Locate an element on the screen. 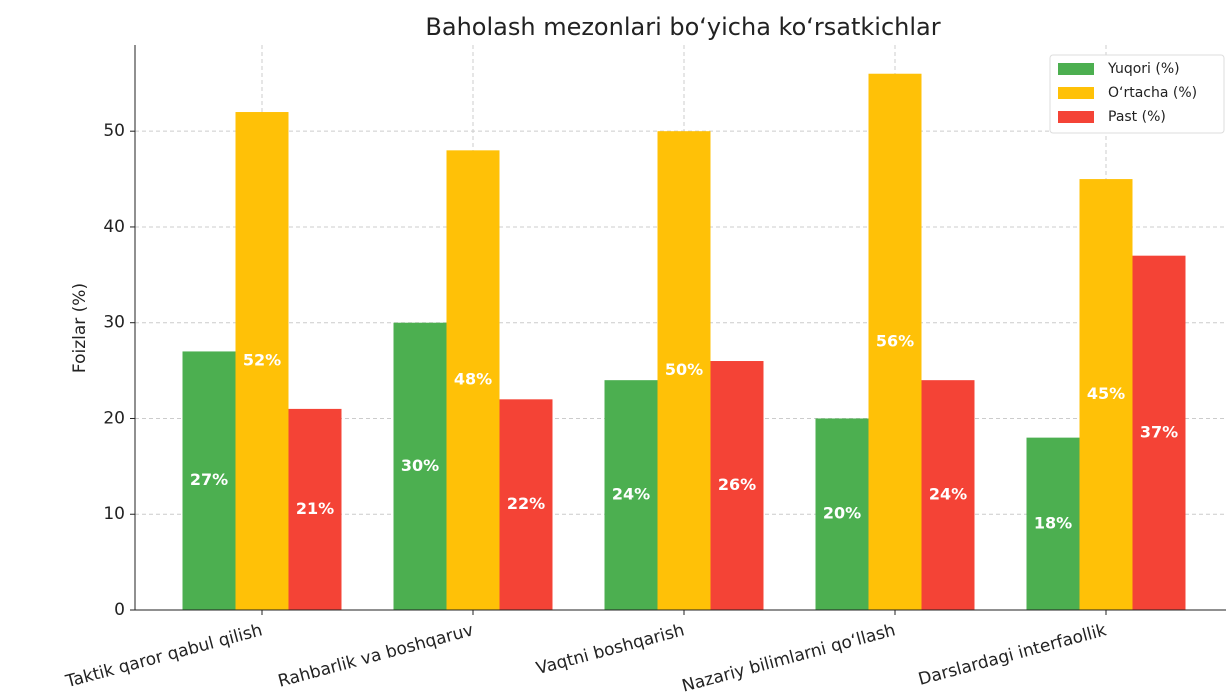 The width and height of the screenshot is (1226, 697). x-tick-label: Rahbarlik va boshqaruv is located at coordinates (376, 655).